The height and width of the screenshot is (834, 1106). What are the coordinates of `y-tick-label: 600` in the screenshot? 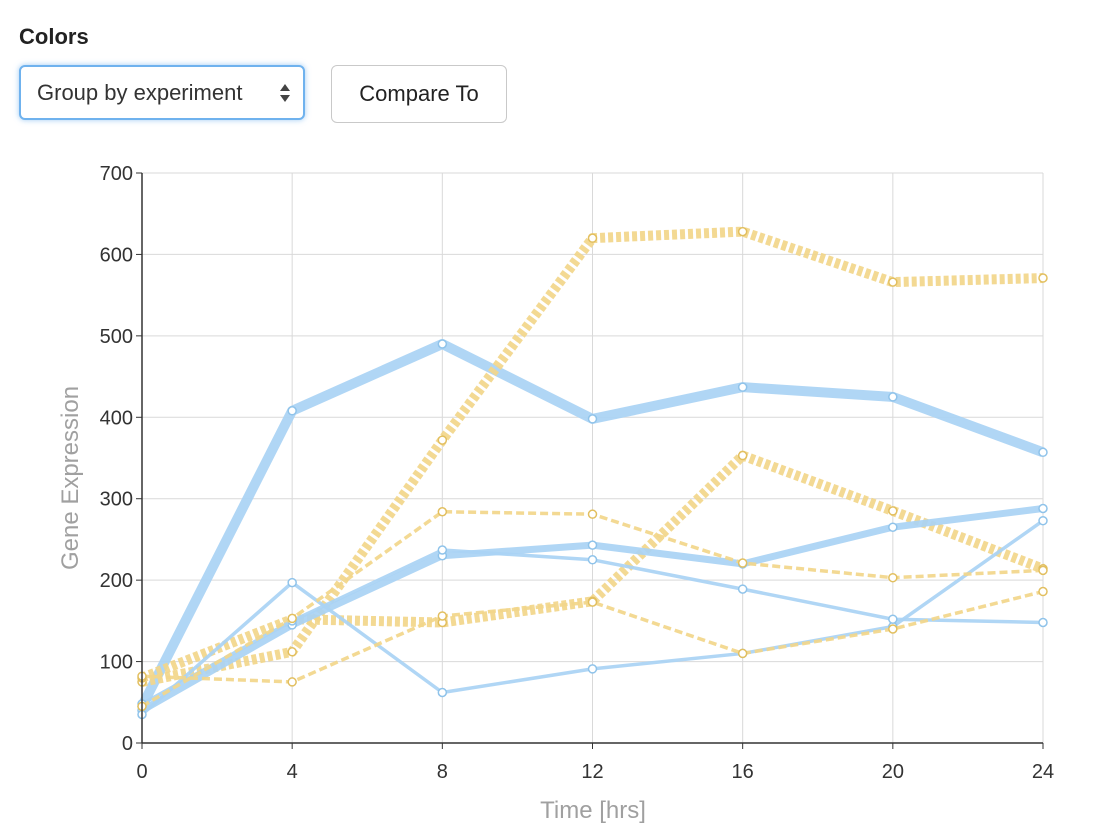 It's located at (116, 255).